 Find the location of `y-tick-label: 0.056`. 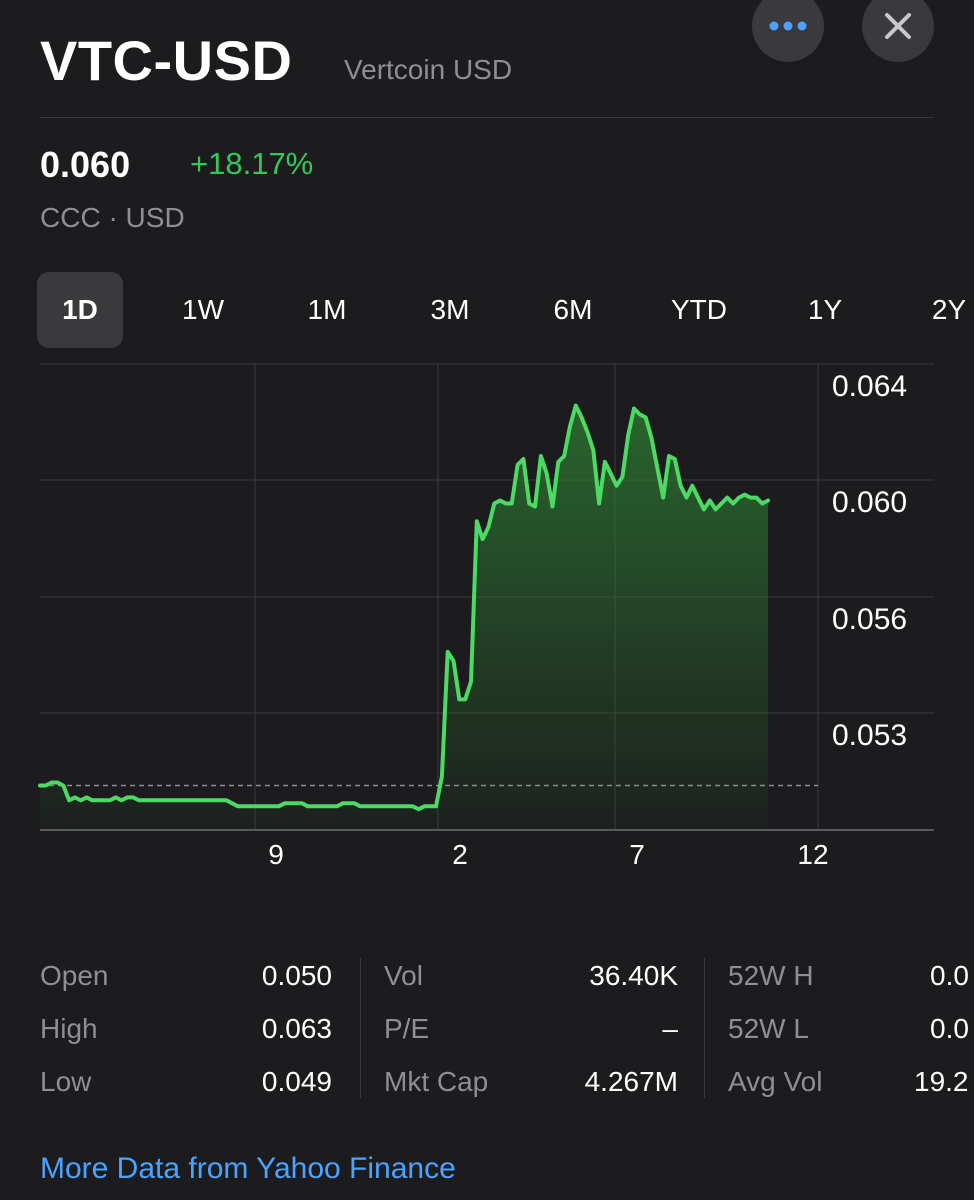

y-tick-label: 0.056 is located at coordinates (869, 619).